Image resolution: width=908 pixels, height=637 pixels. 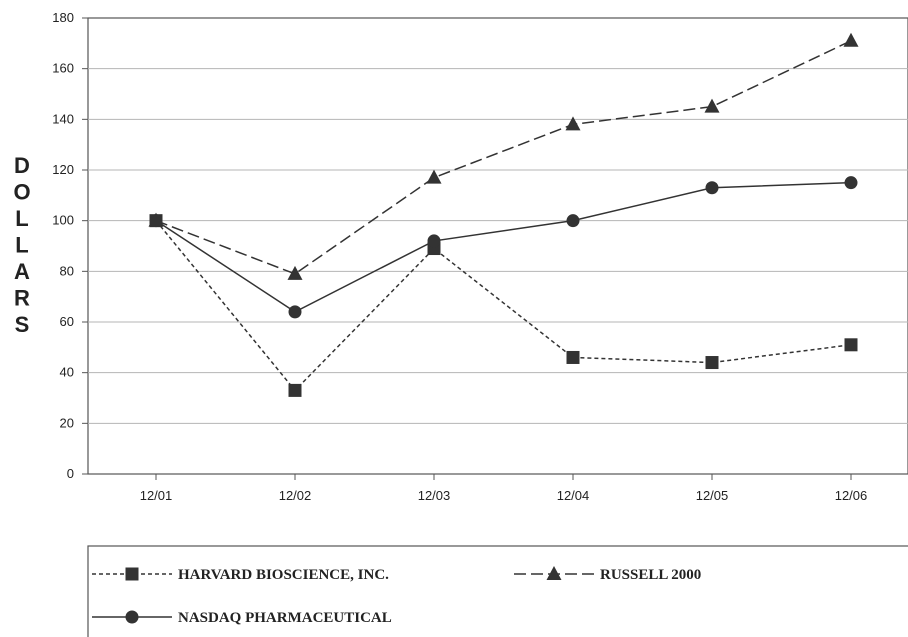 I want to click on x-tick-label: 12/03, so click(x=434, y=495).